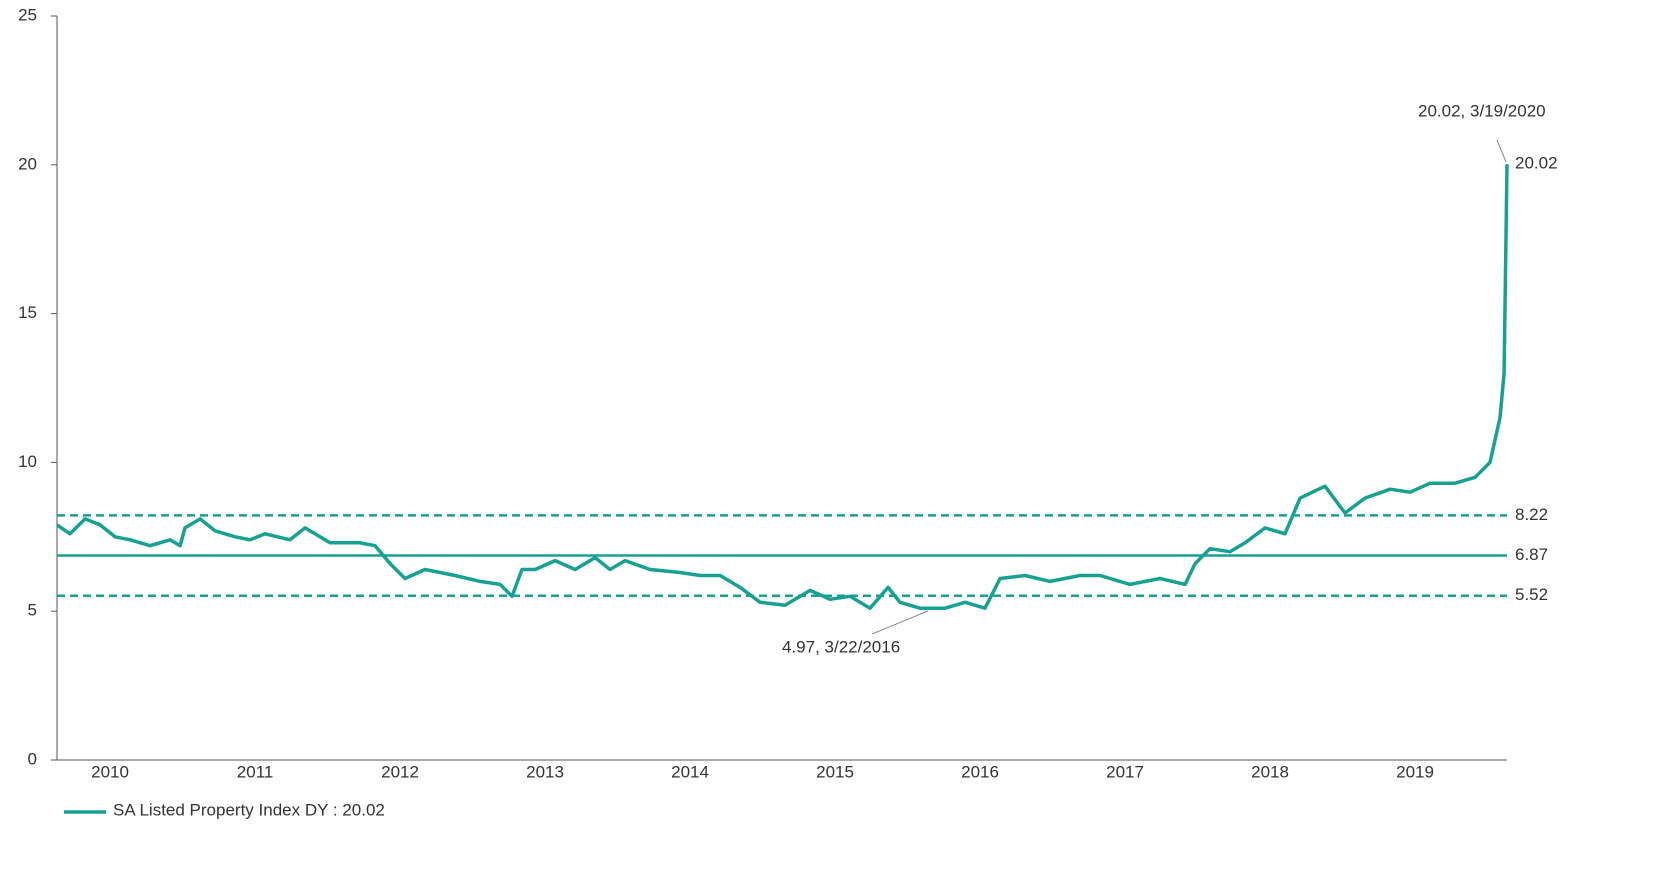  What do you see at coordinates (1415, 771) in the screenshot?
I see `x-tick-label: 2019` at bounding box center [1415, 771].